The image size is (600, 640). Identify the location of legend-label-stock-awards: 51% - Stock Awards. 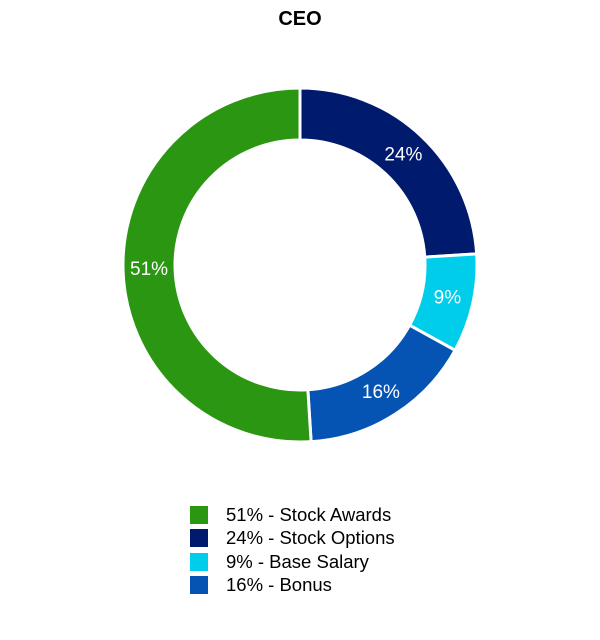
(309, 514).